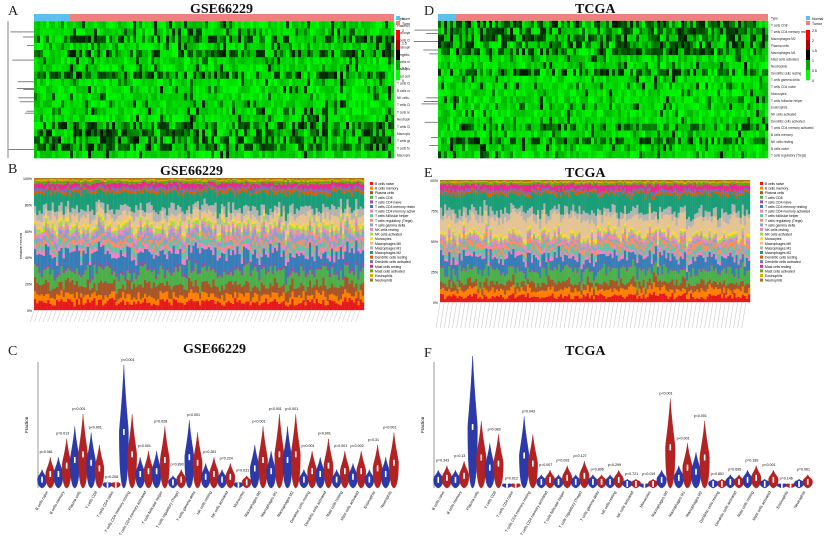 Image resolution: width=824 pixels, height=549 pixels. What do you see at coordinates (403, 141) in the screenshot?
I see `heatmap-row-label: T cells gamma delta` at bounding box center [403, 141].